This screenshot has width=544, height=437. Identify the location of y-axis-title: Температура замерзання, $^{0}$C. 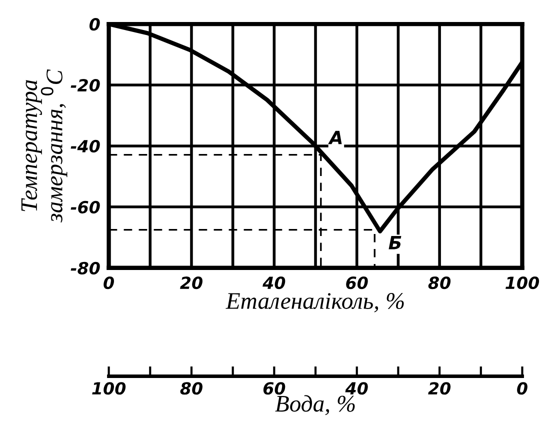
(44, 146).